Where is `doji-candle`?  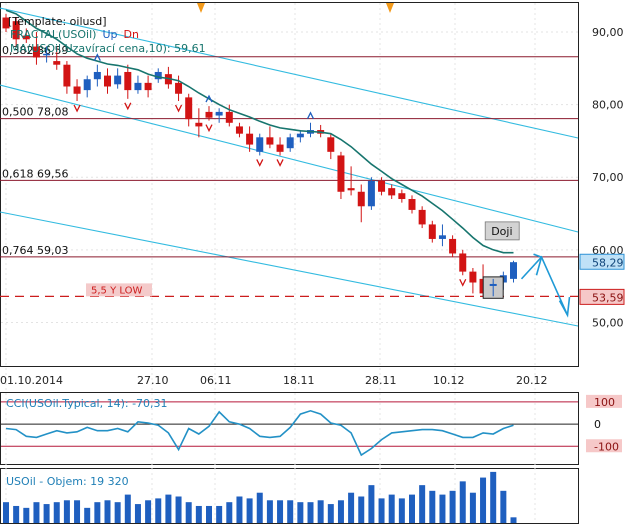
doji-candle is located at coordinates (493, 287).